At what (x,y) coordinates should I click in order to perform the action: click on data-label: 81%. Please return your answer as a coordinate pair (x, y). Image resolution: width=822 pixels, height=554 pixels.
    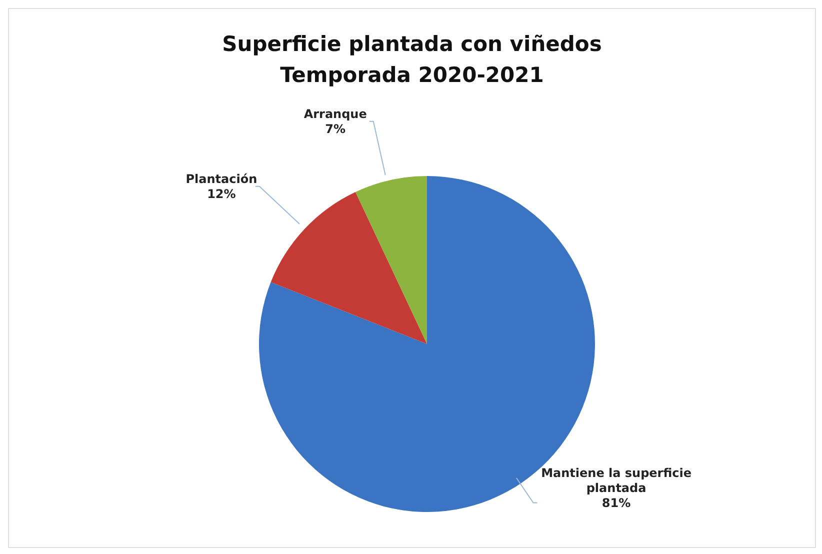
    Looking at the image, I should click on (616, 503).